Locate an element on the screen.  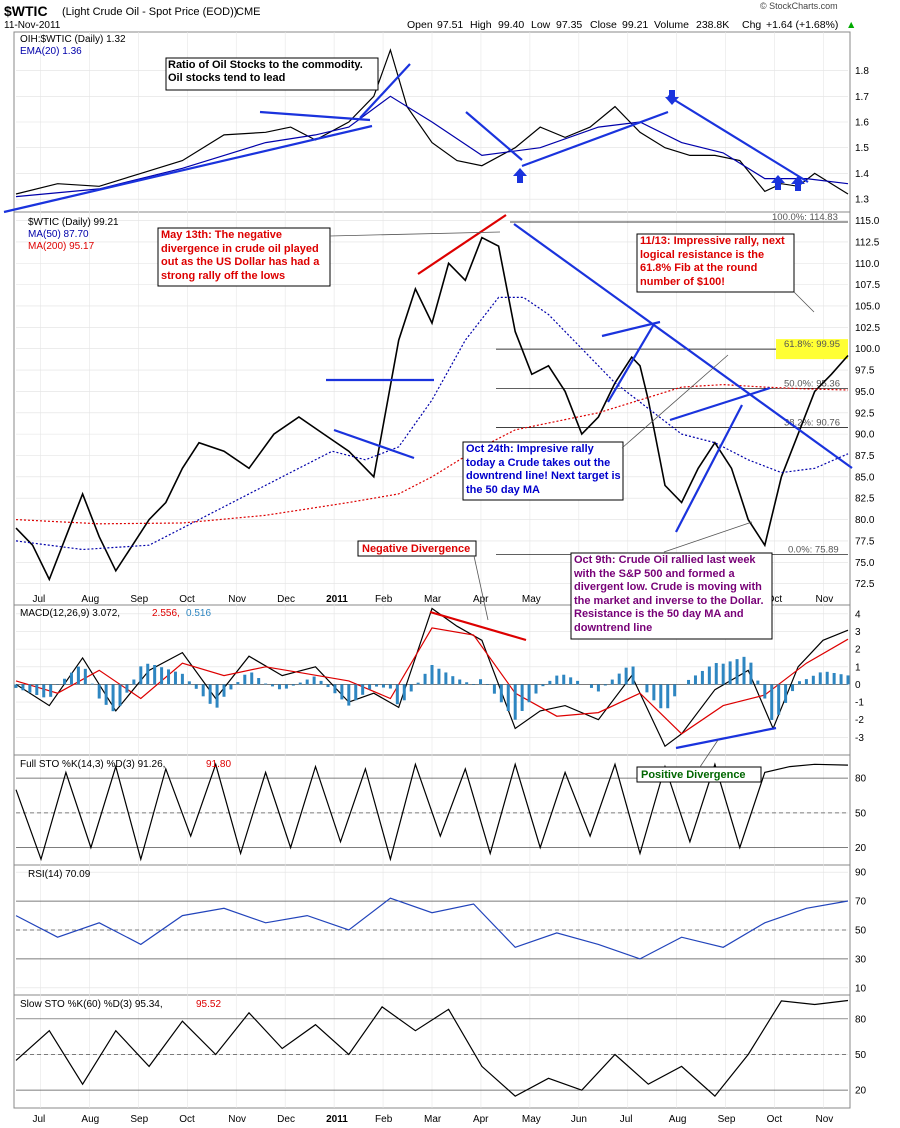
annotation-ratio-line2: Oil stocks tend to lead is located at coordinates (227, 78).